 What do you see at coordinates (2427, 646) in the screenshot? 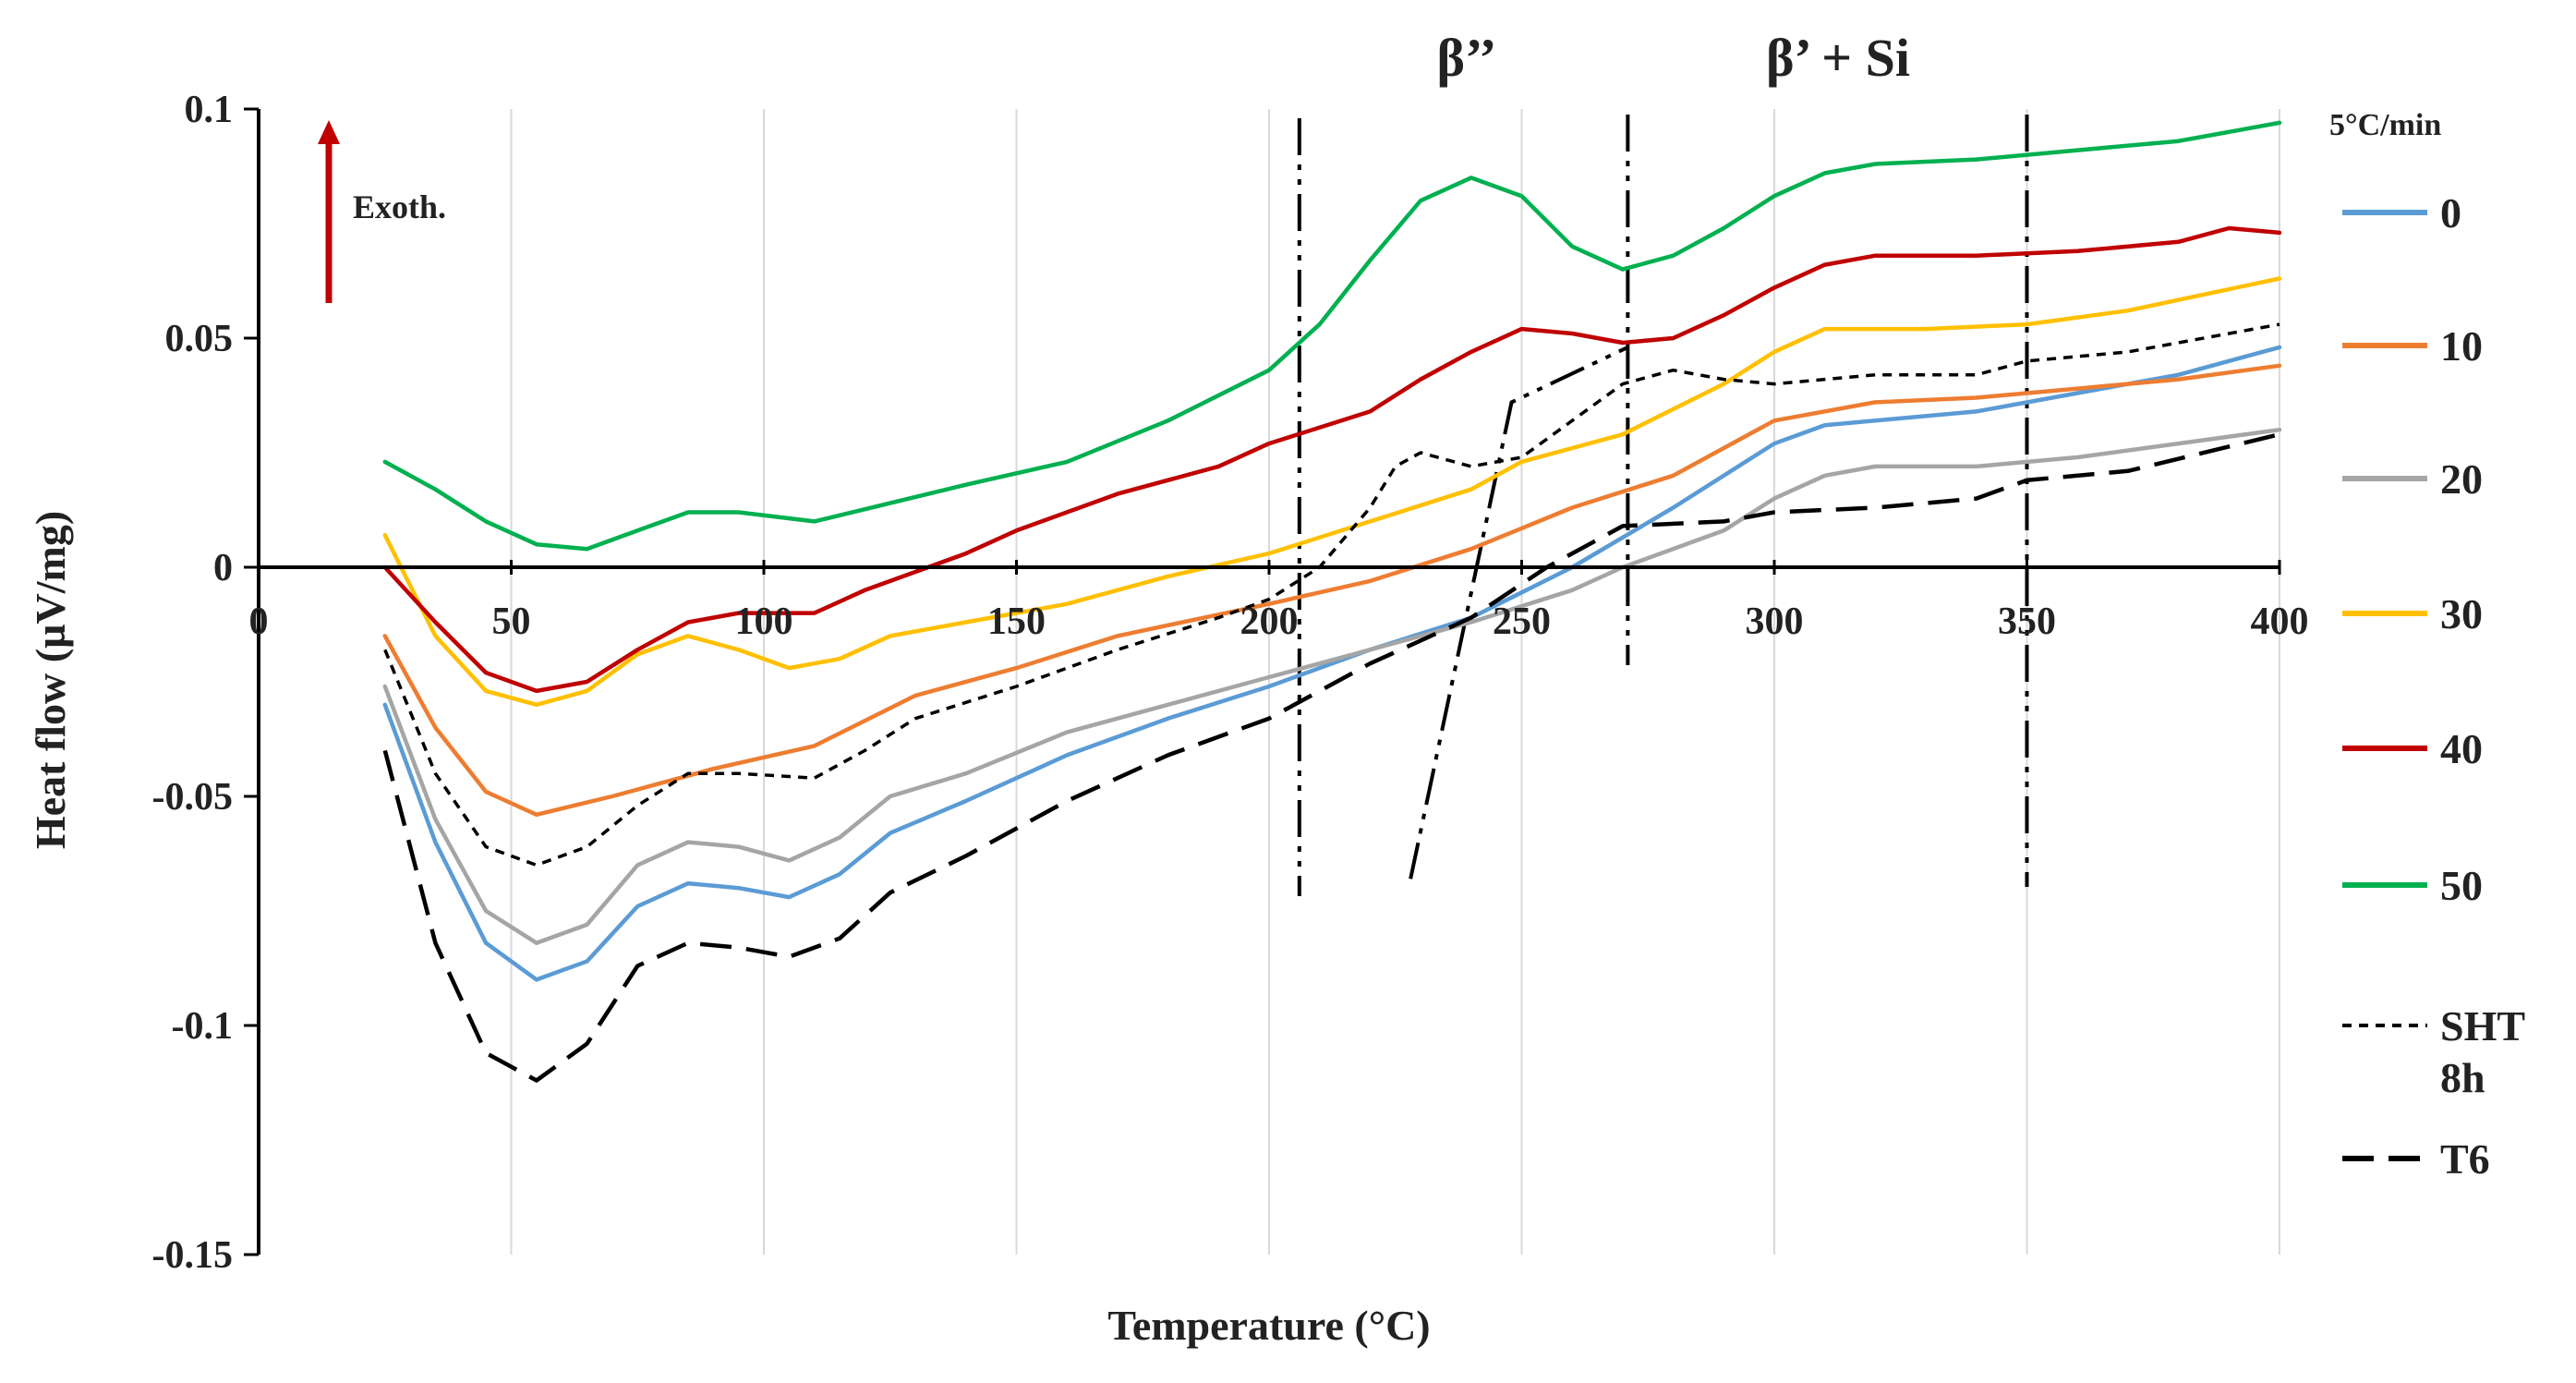
I see `legend: 5°C/min 0 10 20 30 40 50 SHT 8h T6` at bounding box center [2427, 646].